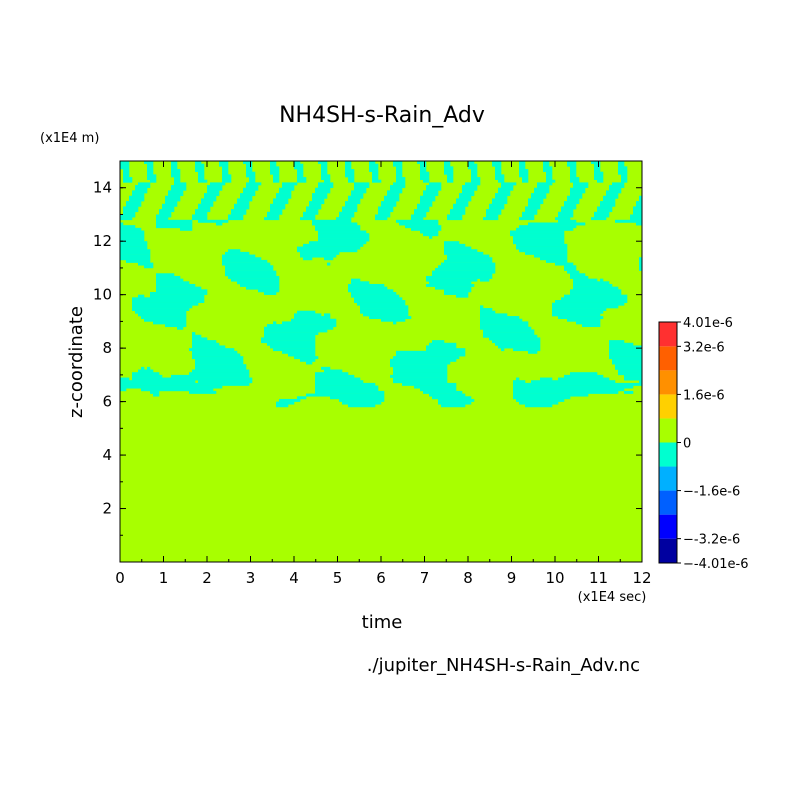  I want to click on x-tick-label: 5, so click(338, 578).